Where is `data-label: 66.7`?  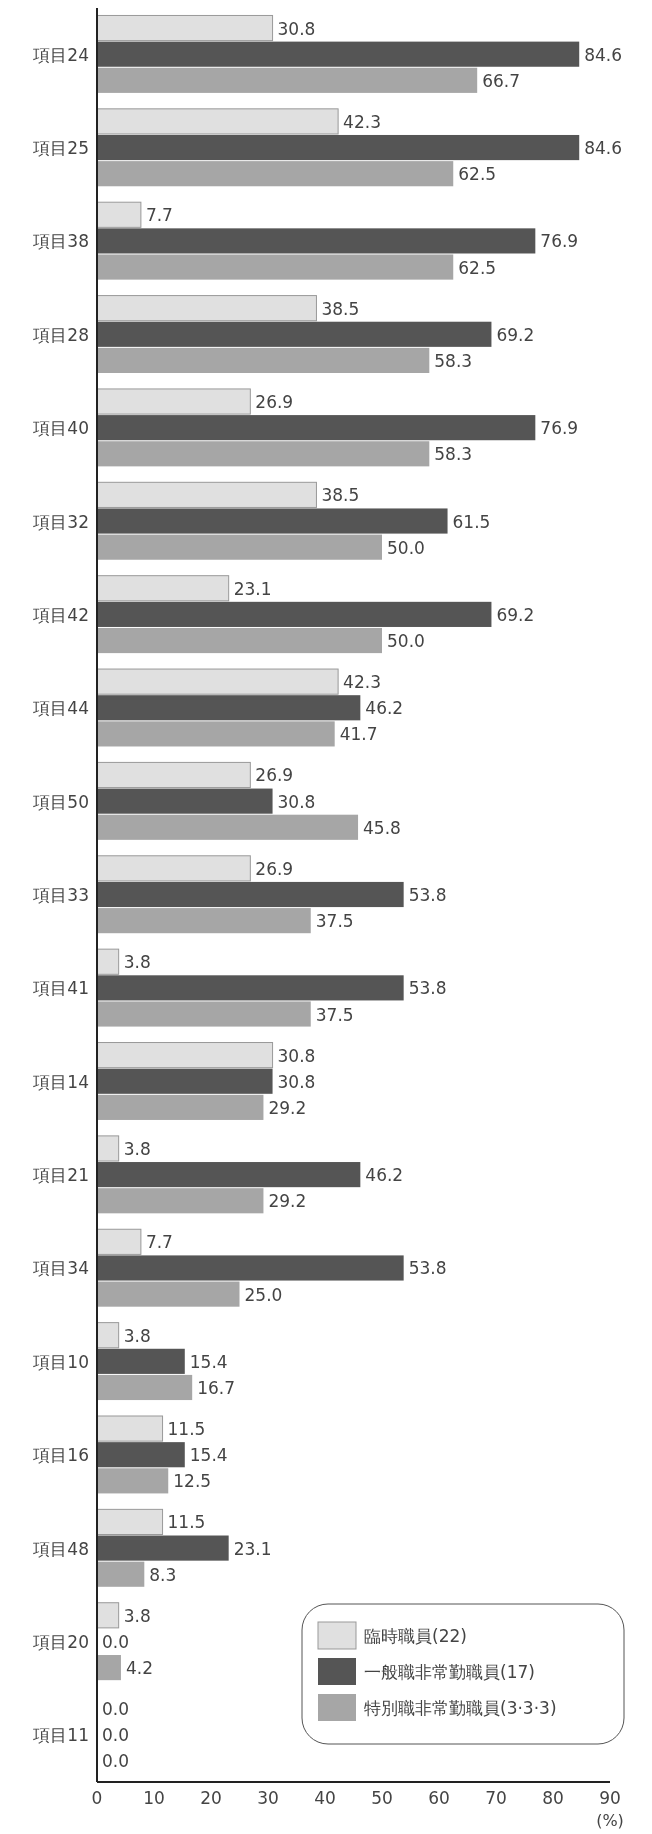
data-label: 66.7 is located at coordinates (501, 80).